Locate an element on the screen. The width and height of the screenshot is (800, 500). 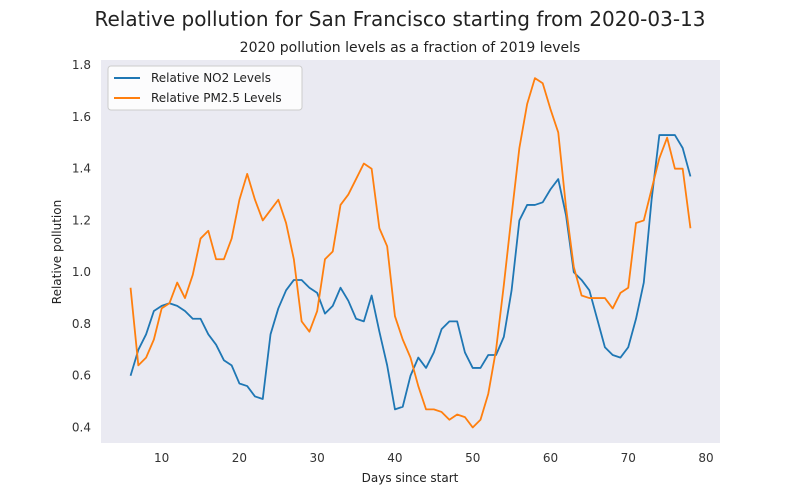
x-tick-label: 50 is located at coordinates (472, 458).